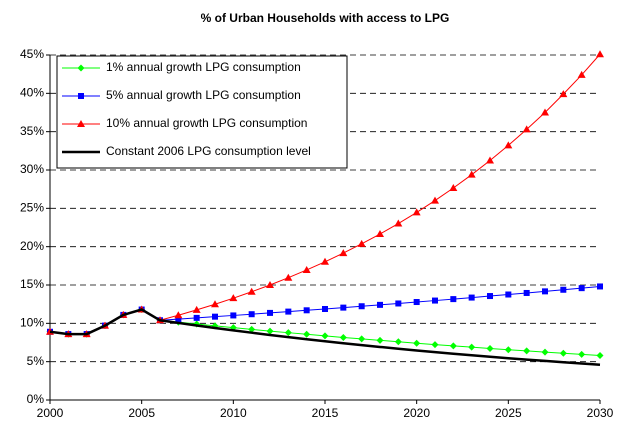 The width and height of the screenshot is (618, 421). What do you see at coordinates (508, 413) in the screenshot?
I see `x-tick-label: 2025` at bounding box center [508, 413].